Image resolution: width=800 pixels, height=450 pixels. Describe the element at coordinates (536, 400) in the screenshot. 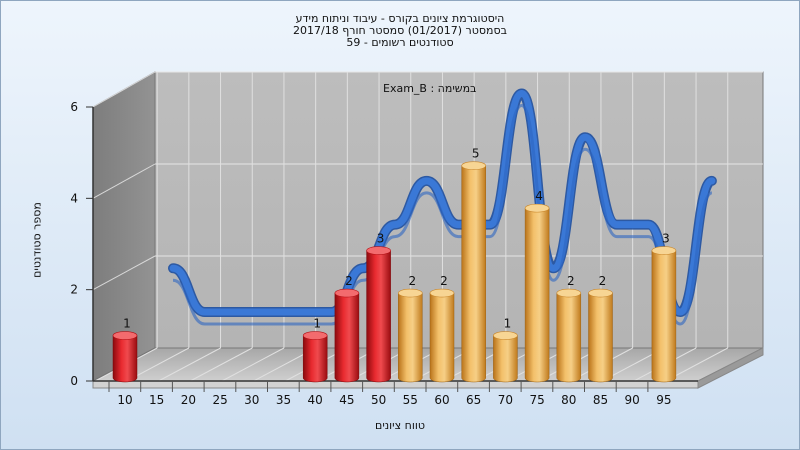

I see `x-tick-label: 75` at that location.